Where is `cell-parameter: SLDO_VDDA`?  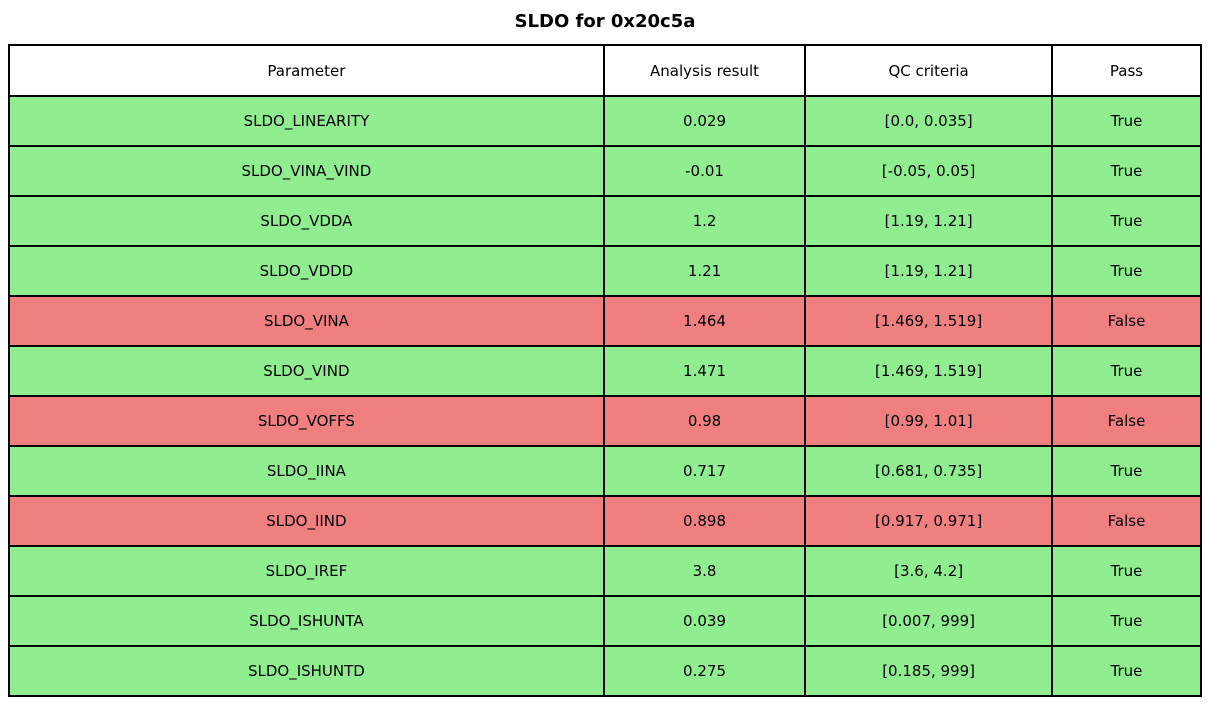 cell-parameter: SLDO_VDDA is located at coordinates (306, 221).